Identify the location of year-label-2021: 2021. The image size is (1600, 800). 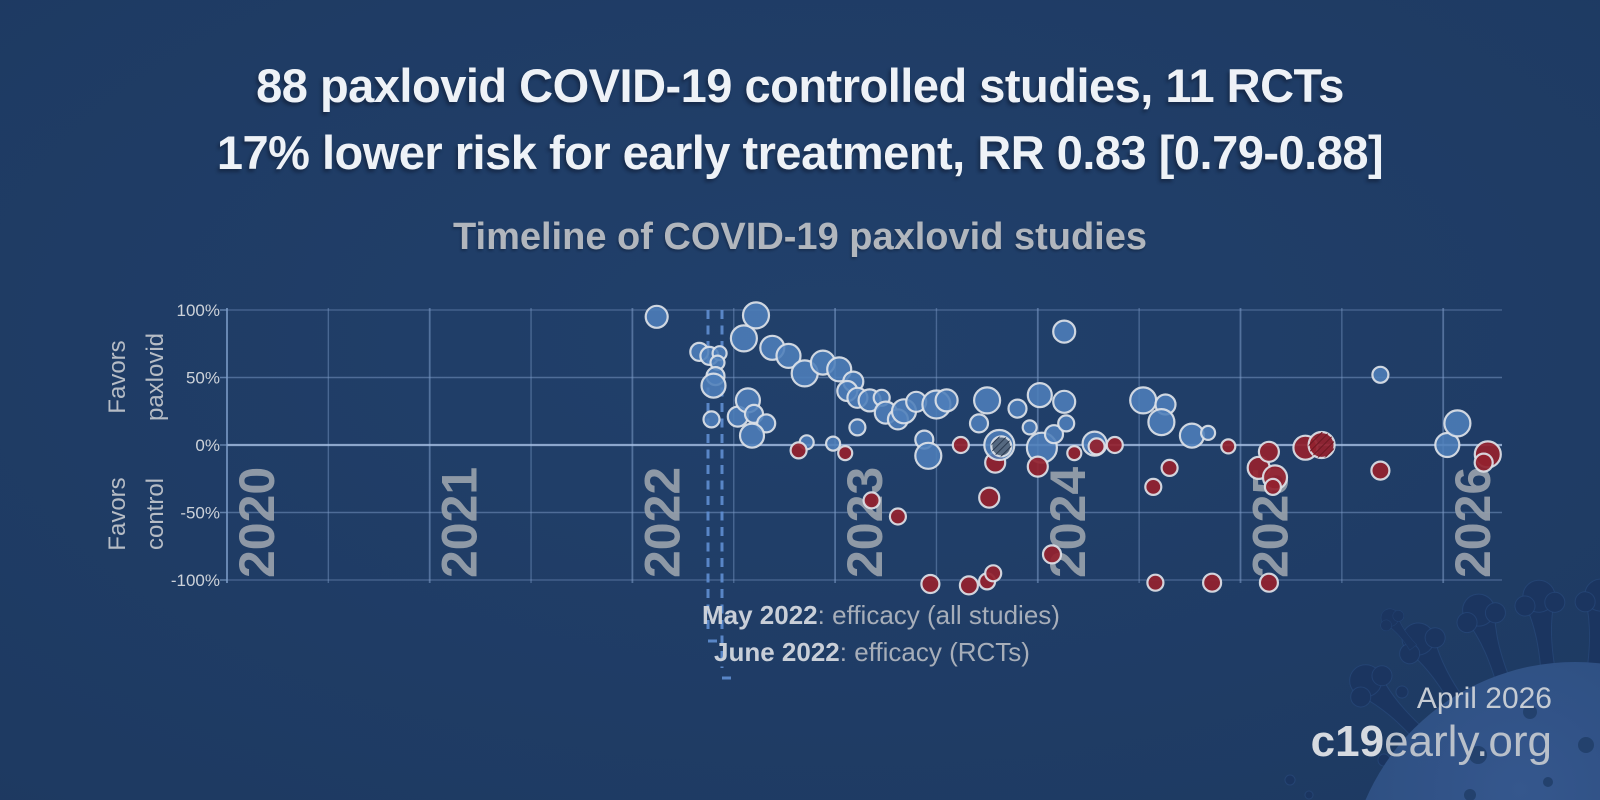
(460, 522).